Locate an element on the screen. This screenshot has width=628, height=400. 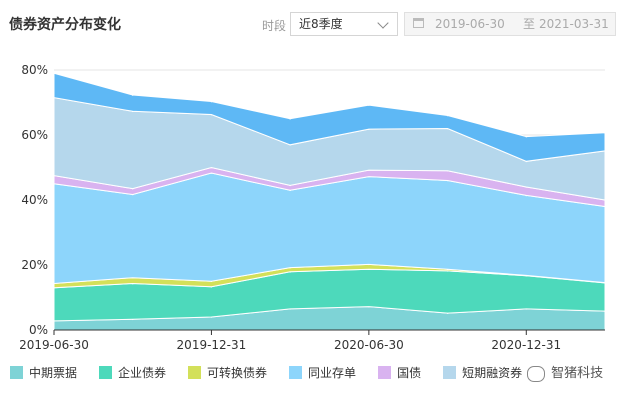
wechat-icon is located at coordinates (536, 373).